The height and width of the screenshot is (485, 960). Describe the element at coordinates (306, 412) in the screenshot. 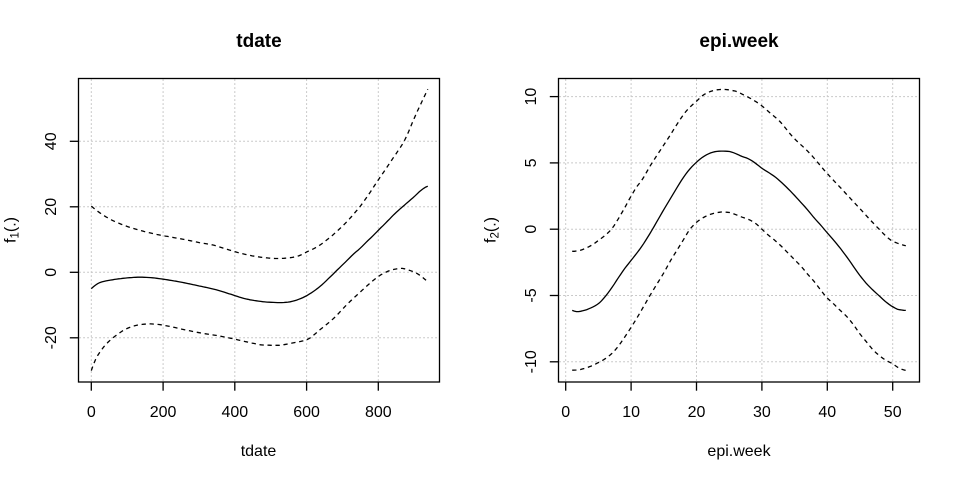

I see `svg-text: 600` at that location.